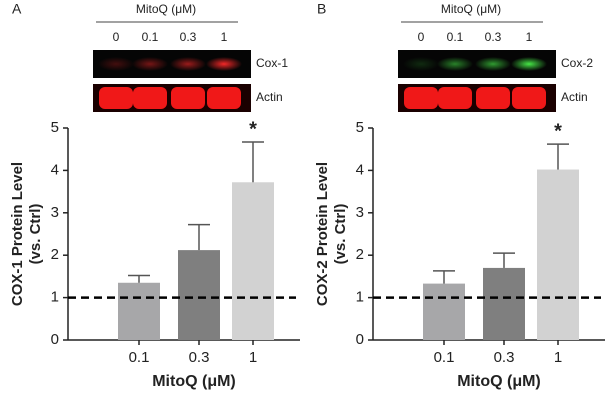  What do you see at coordinates (17, 234) in the screenshot?
I see `y-axis-label: COX-1 Protein Level` at bounding box center [17, 234].